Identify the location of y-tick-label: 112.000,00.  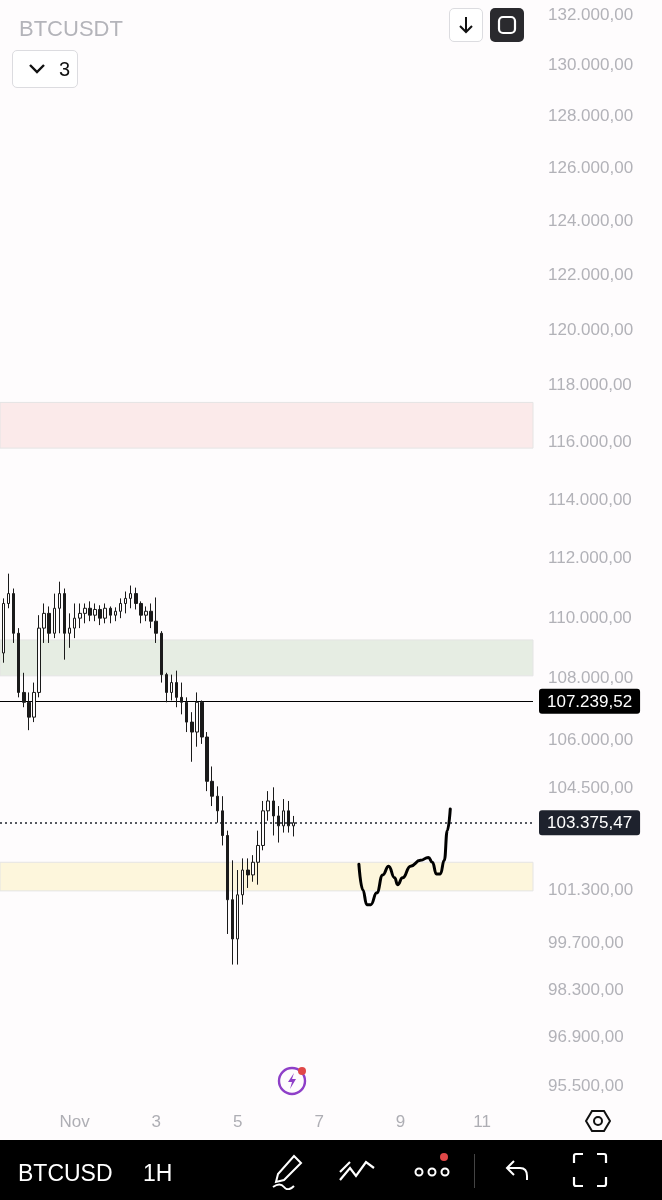
(590, 558).